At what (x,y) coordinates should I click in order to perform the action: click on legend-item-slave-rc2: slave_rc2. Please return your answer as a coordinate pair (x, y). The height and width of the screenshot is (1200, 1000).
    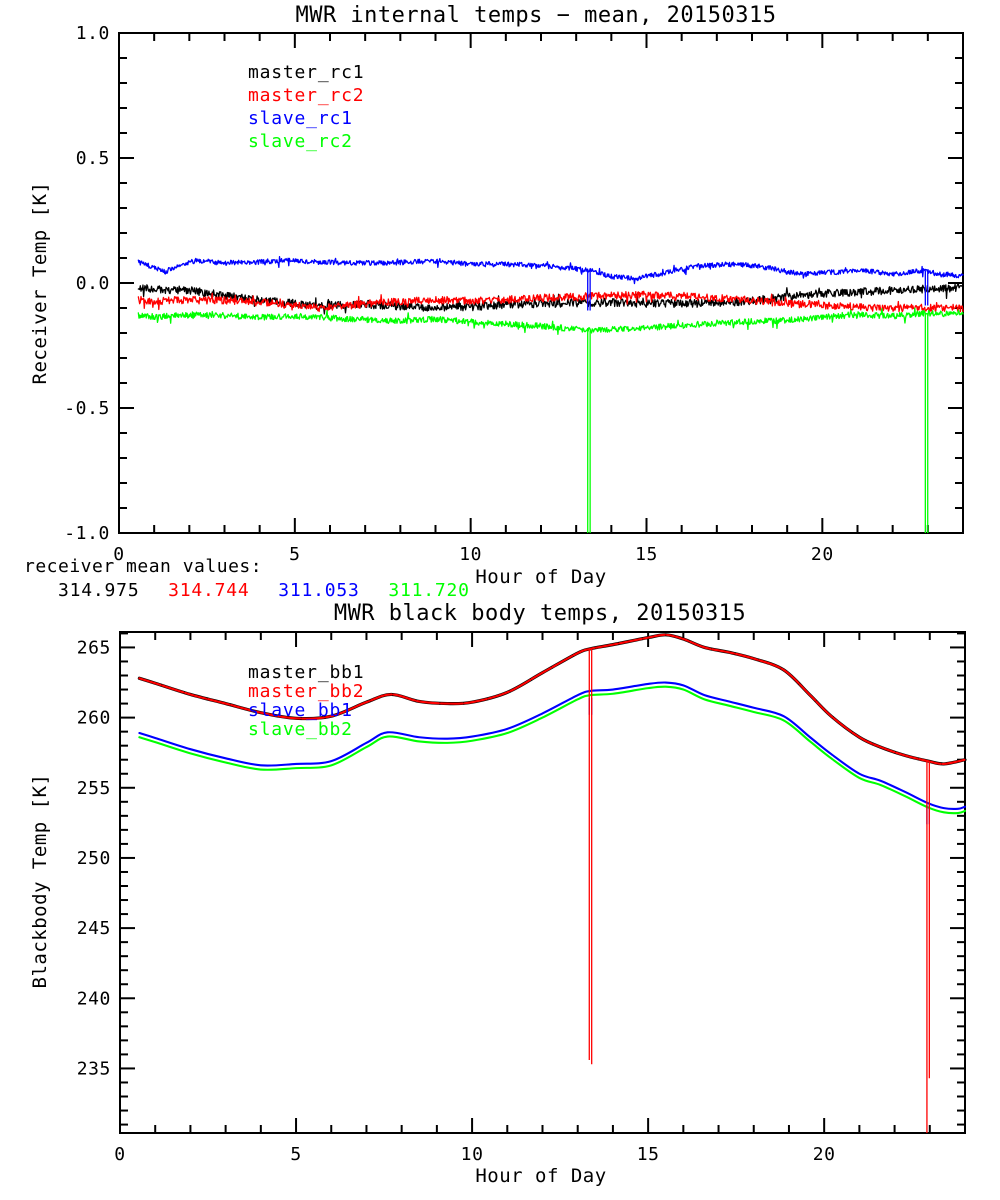
    Looking at the image, I should click on (300, 141).